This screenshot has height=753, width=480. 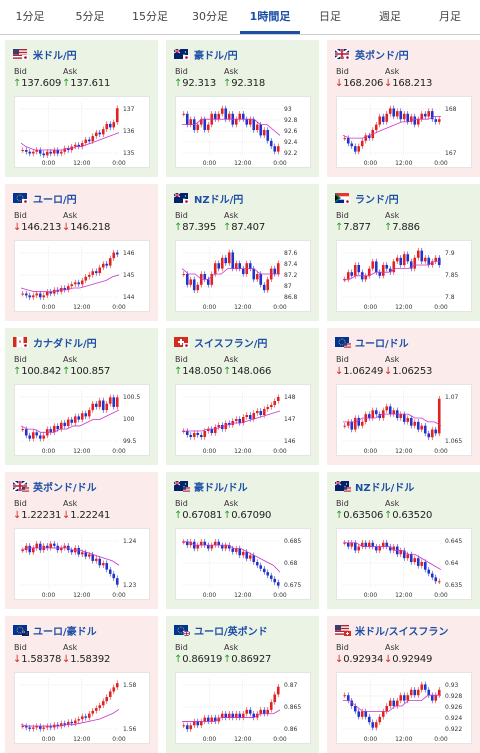 What do you see at coordinates (82, 132) in the screenshot?
I see `mini-chart: 137 136 135 0:00 12:00 0:00` at bounding box center [82, 132].